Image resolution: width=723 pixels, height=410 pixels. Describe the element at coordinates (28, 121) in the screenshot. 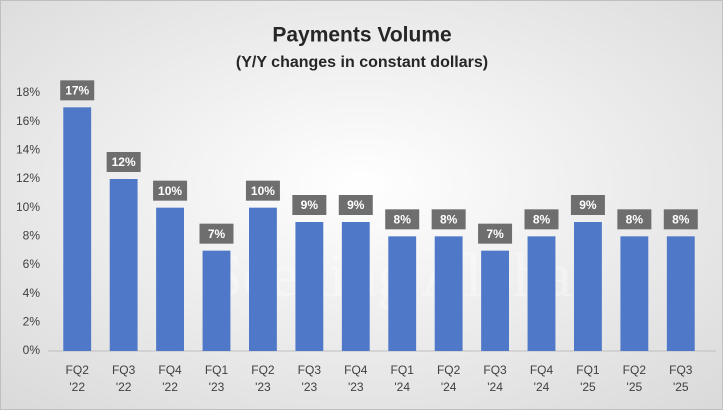

I see `y-tick-label: 16%` at that location.